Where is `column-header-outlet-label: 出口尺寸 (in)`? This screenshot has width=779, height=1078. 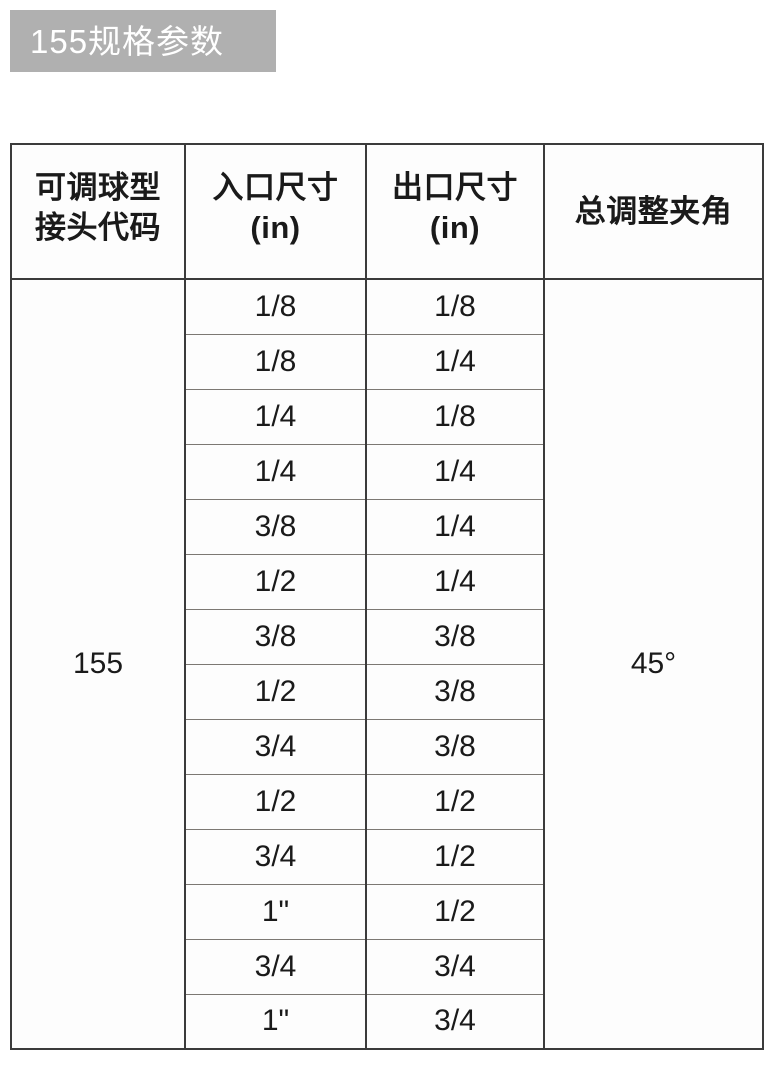
column-header-outlet-label: 出口尺寸 (in) is located at coordinates (455, 207).